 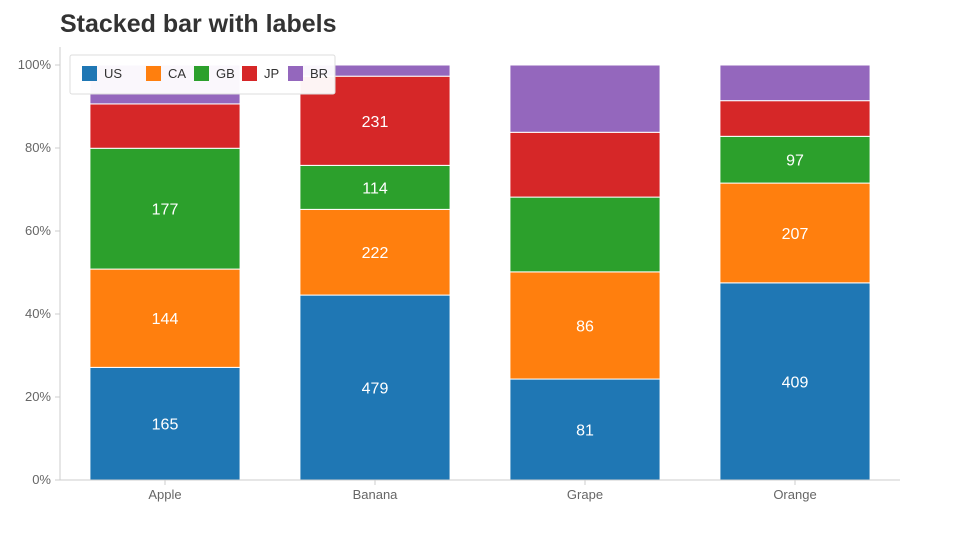 I want to click on bar-value-label: 144, so click(x=165, y=319).